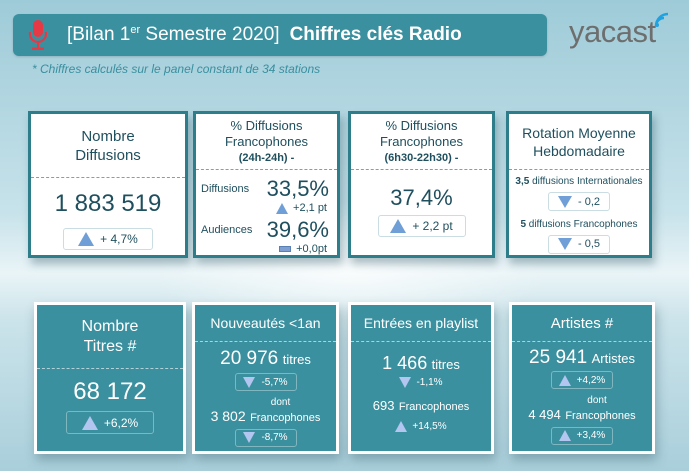  Describe the element at coordinates (285, 249) in the screenshot. I see `flat-change-icon` at that location.